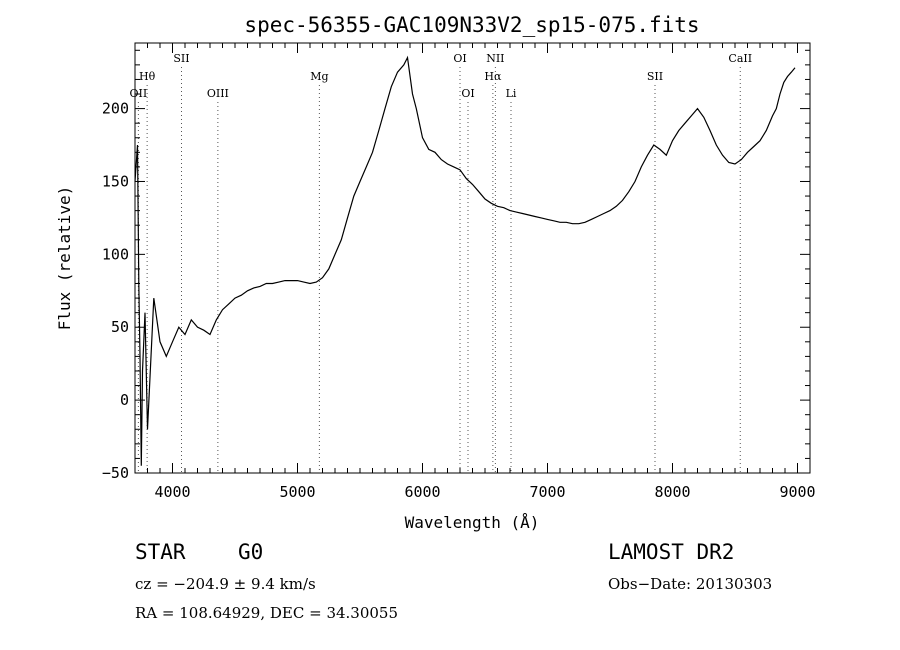  I want to click on obs-date-readout: Obs−Date: 20130303, so click(690, 584).